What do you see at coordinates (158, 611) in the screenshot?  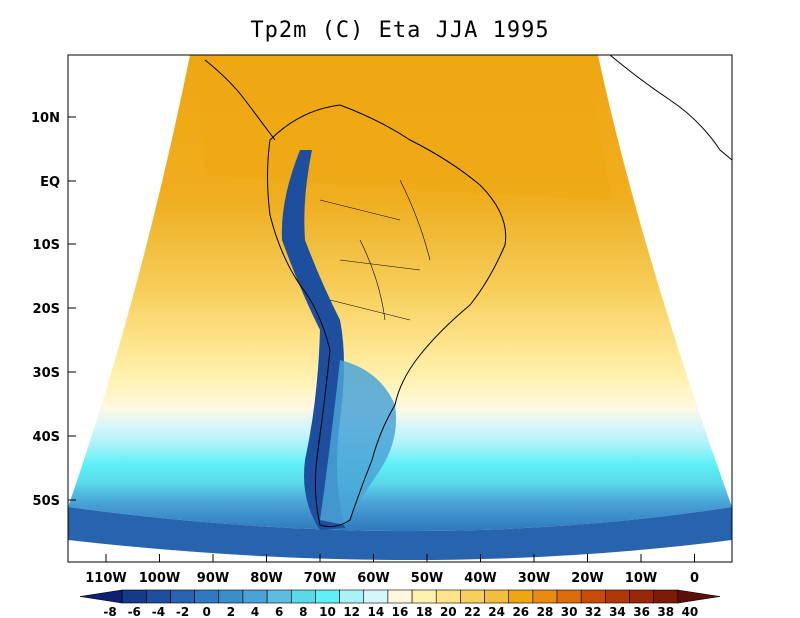 I see `colorbar-label: -4` at bounding box center [158, 611].